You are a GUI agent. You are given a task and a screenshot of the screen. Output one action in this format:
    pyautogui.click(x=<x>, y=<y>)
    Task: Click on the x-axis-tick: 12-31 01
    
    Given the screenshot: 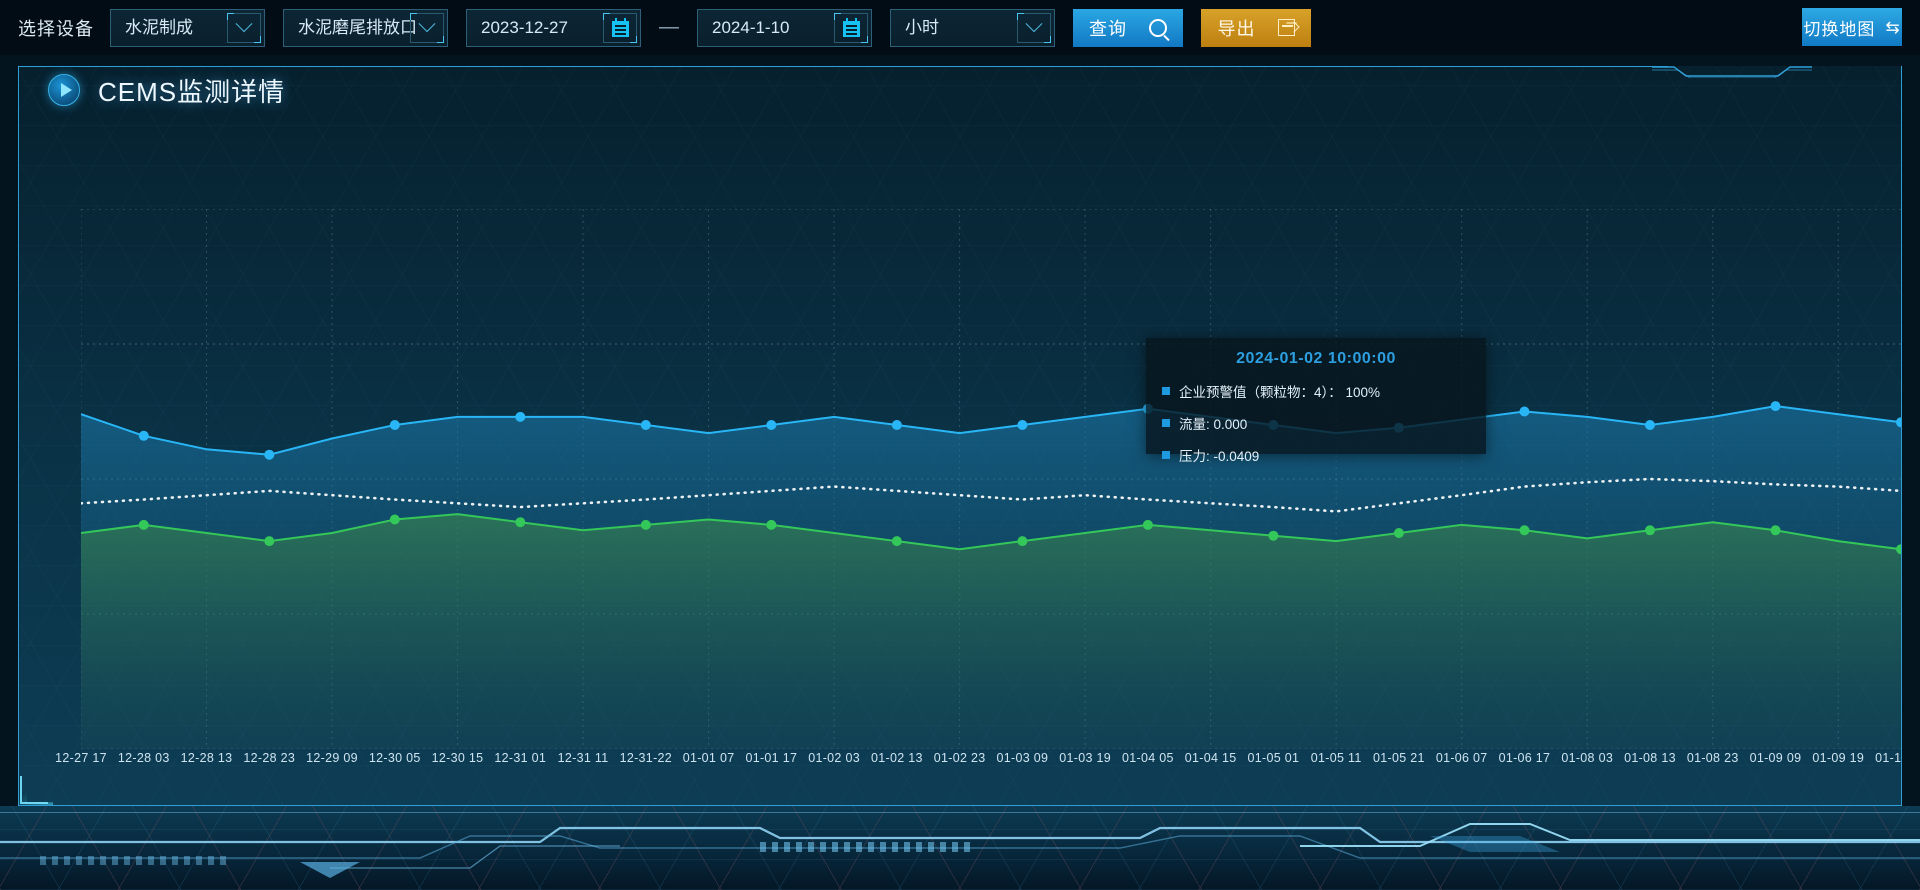 What is the action you would take?
    pyautogui.click(x=520, y=758)
    